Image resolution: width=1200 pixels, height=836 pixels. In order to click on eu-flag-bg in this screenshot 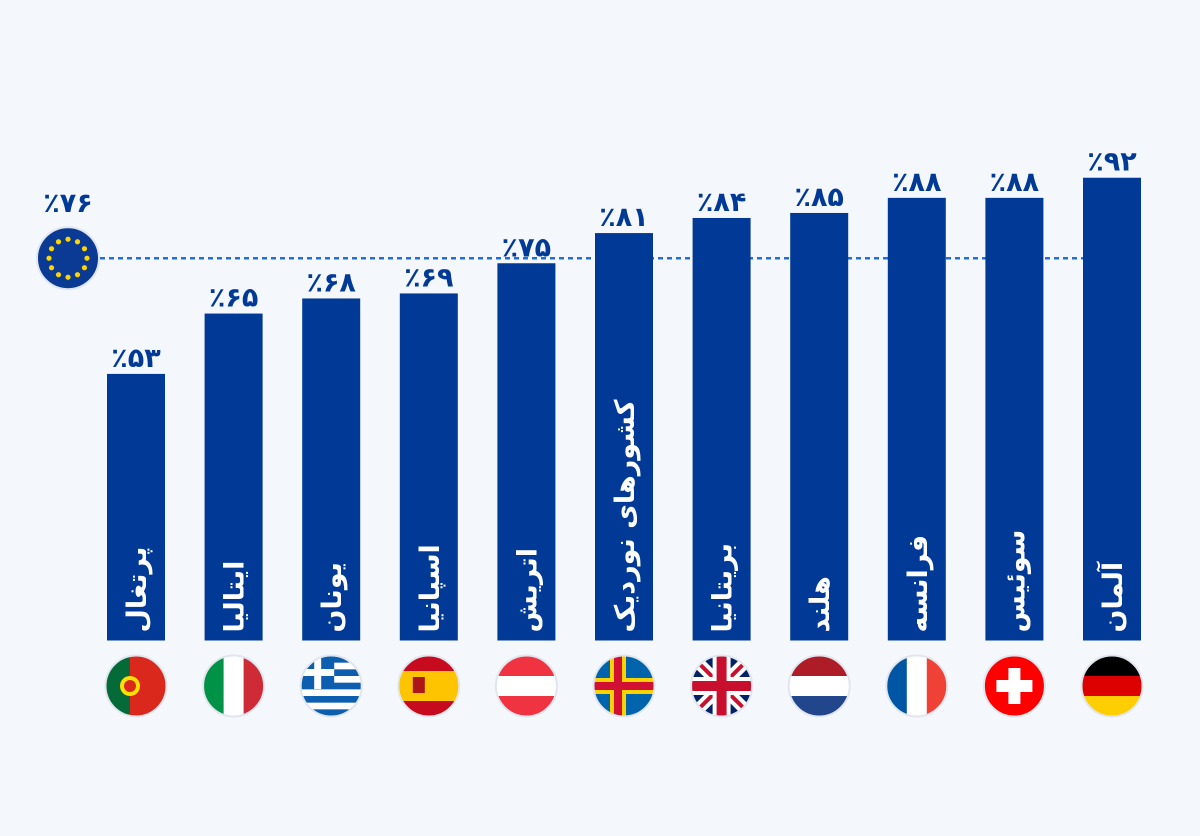, I will do `click(68, 258)`.